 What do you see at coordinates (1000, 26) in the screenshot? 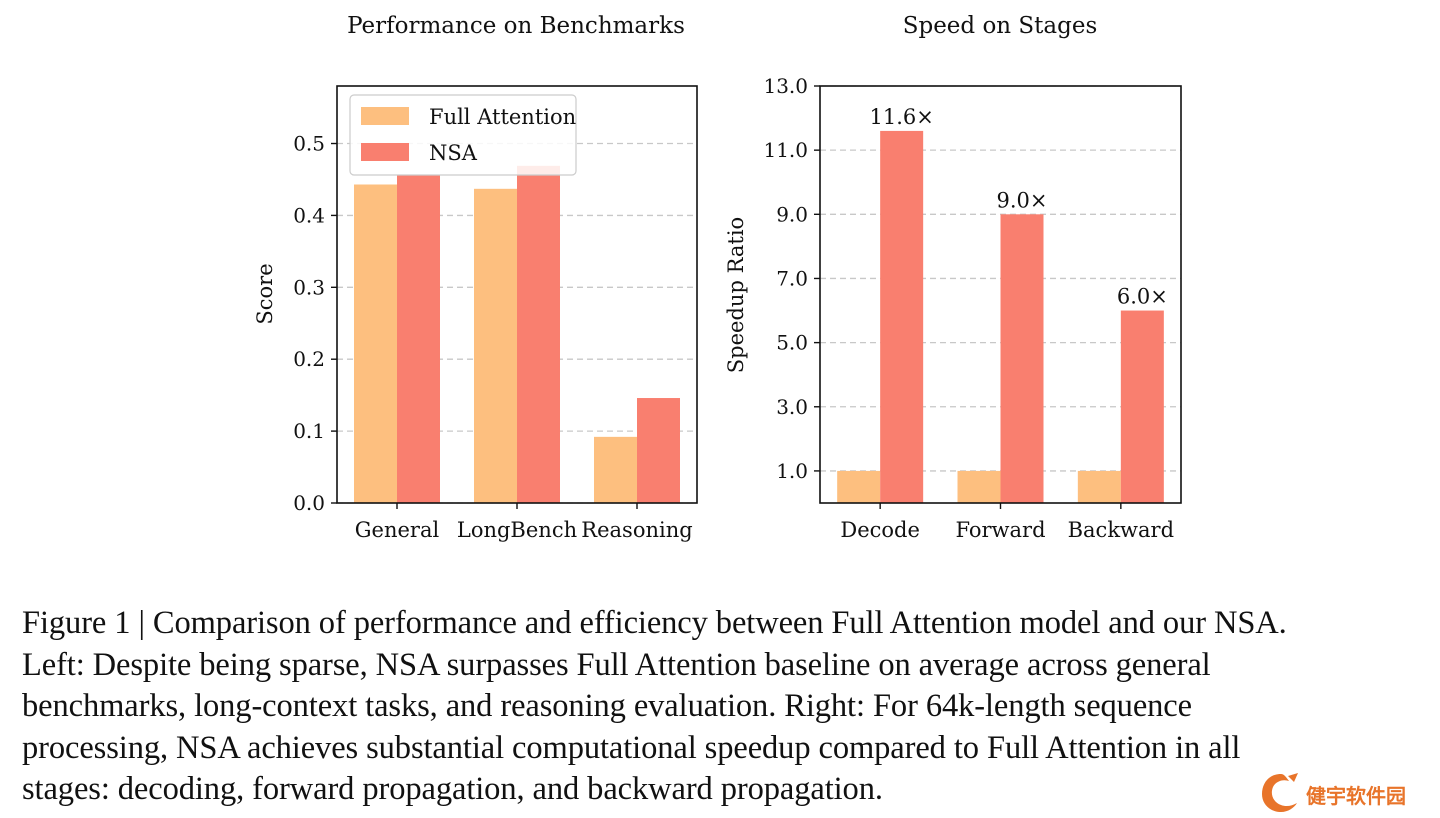
I see `chart-title: Speed on Stages` at bounding box center [1000, 26].